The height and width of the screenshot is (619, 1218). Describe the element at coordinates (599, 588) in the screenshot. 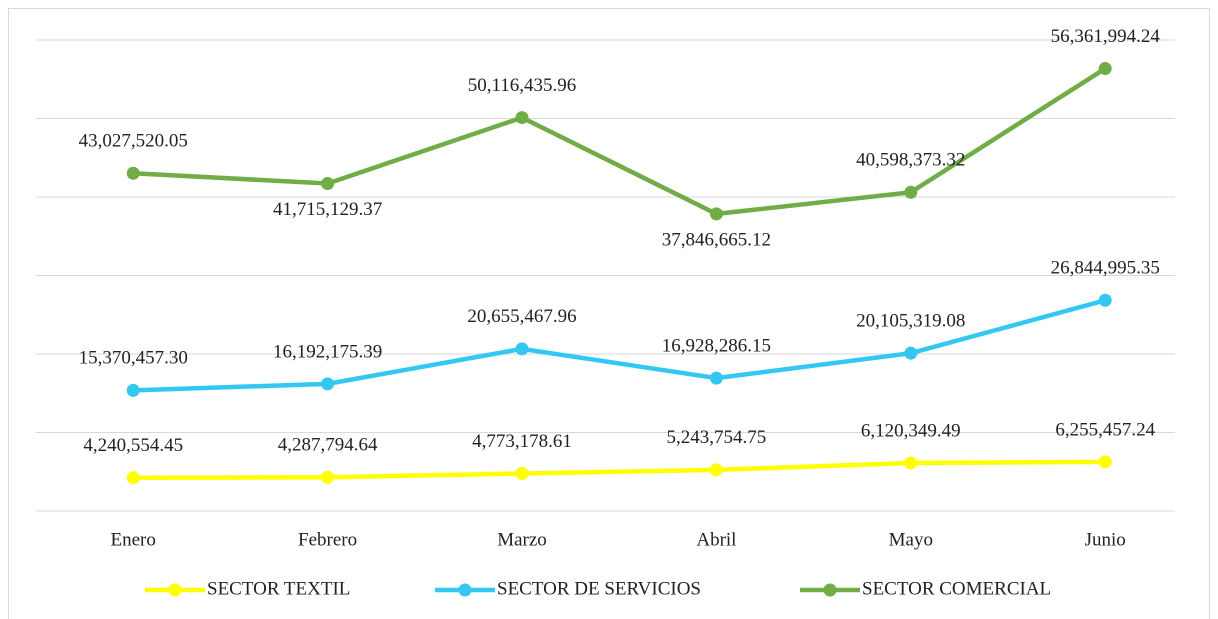

I see `legend-label: SECTOR DE SERVICIOS` at that location.